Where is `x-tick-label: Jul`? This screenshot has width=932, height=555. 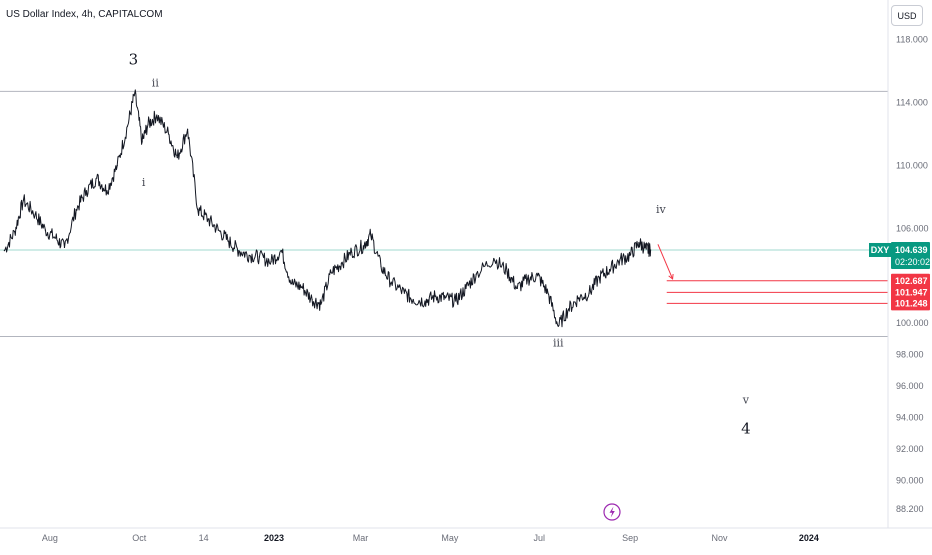
x-tick-label: Jul is located at coordinates (539, 538).